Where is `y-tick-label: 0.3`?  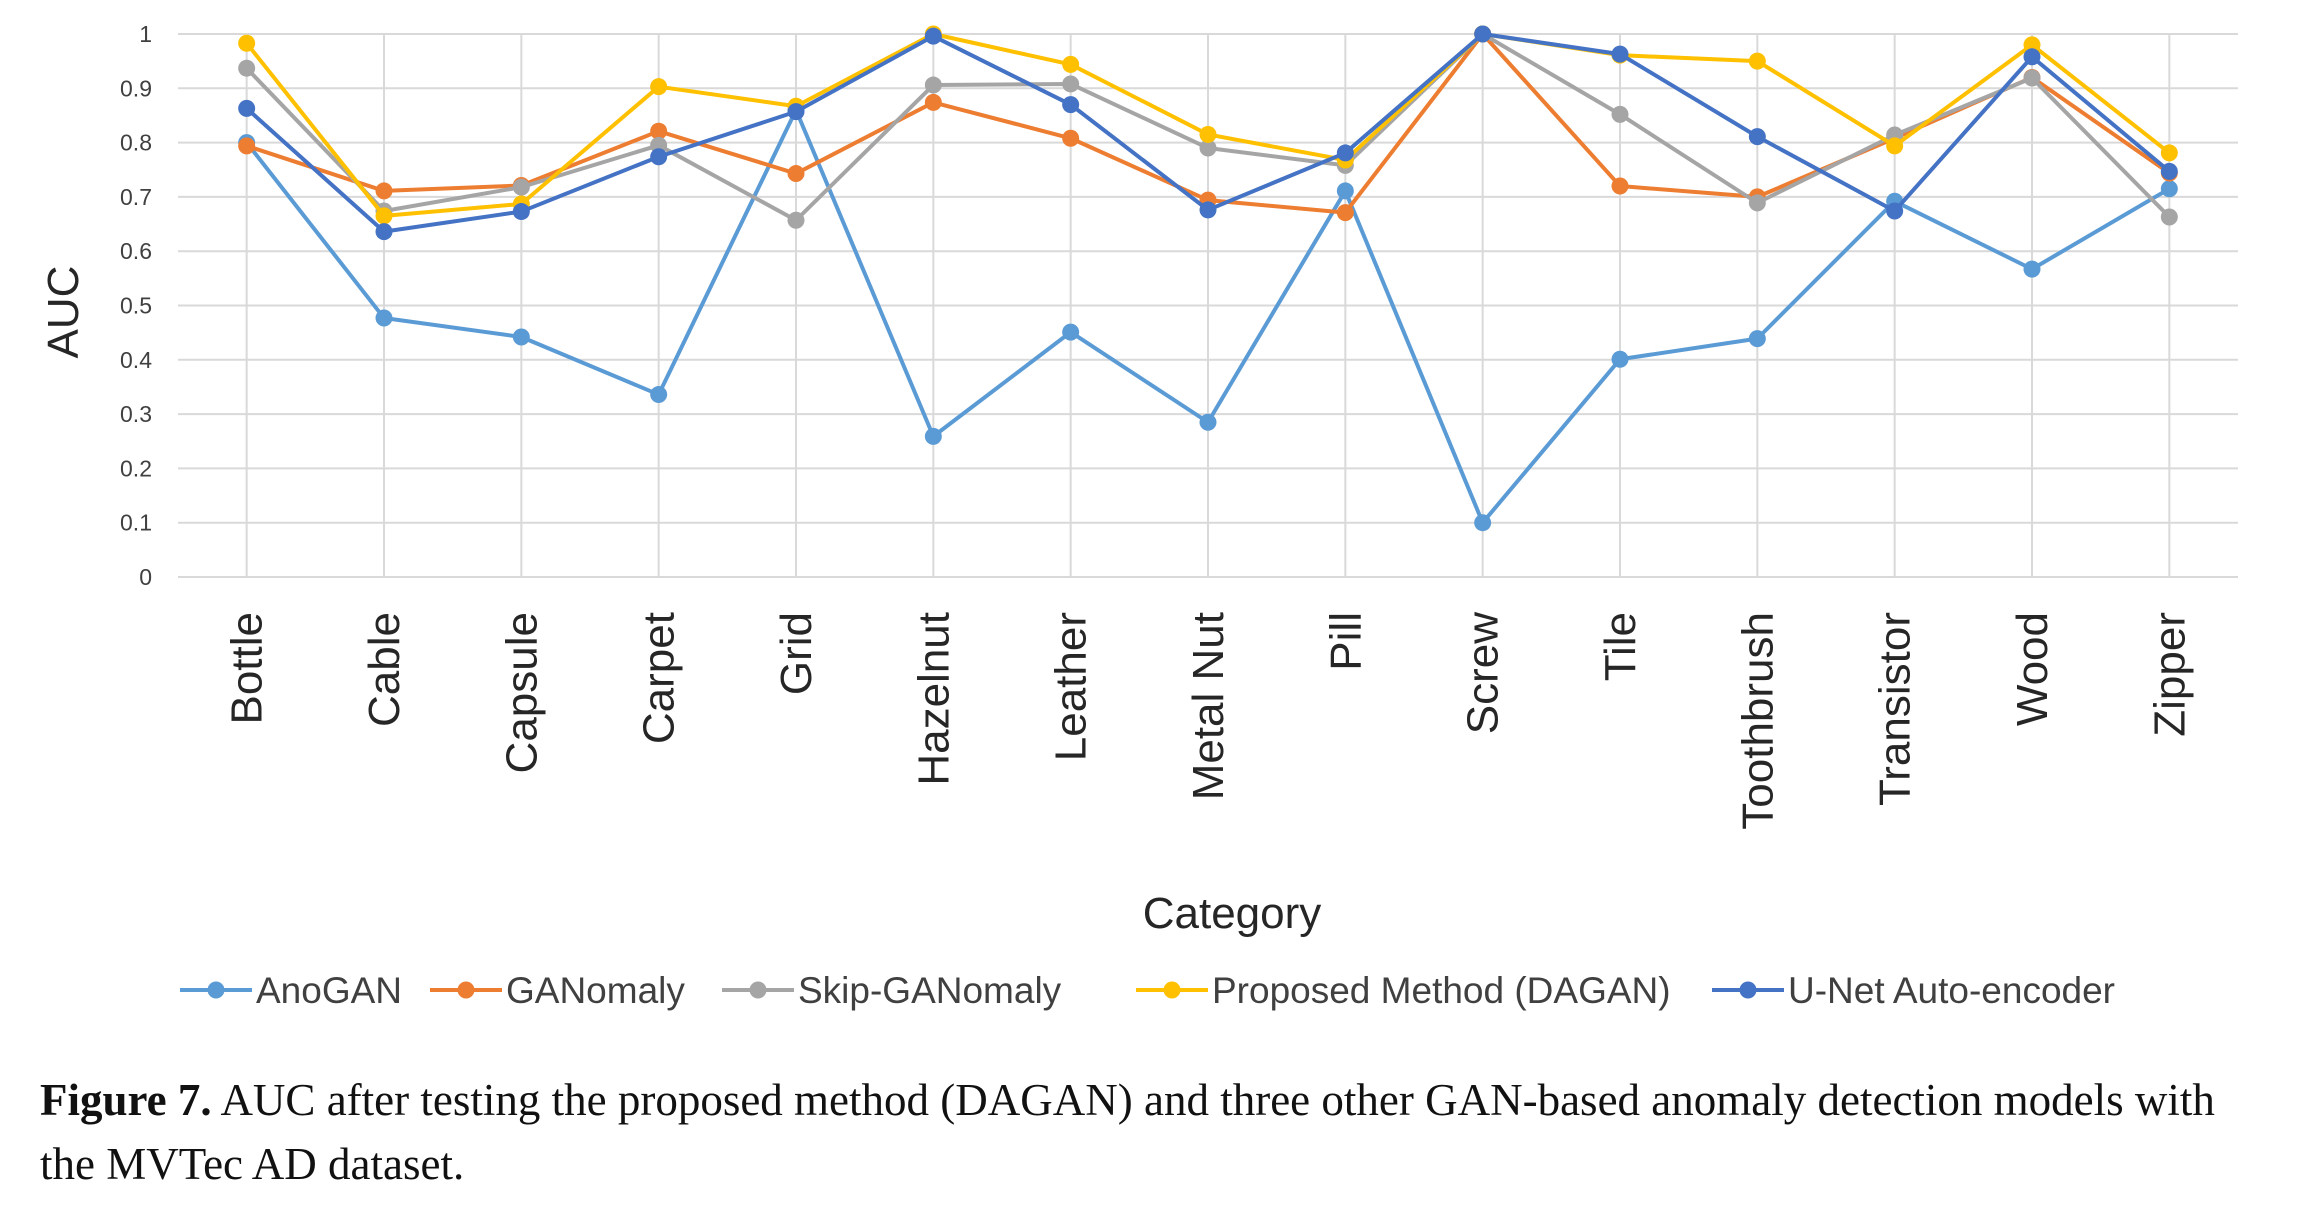 y-tick-label: 0.3 is located at coordinates (136, 414).